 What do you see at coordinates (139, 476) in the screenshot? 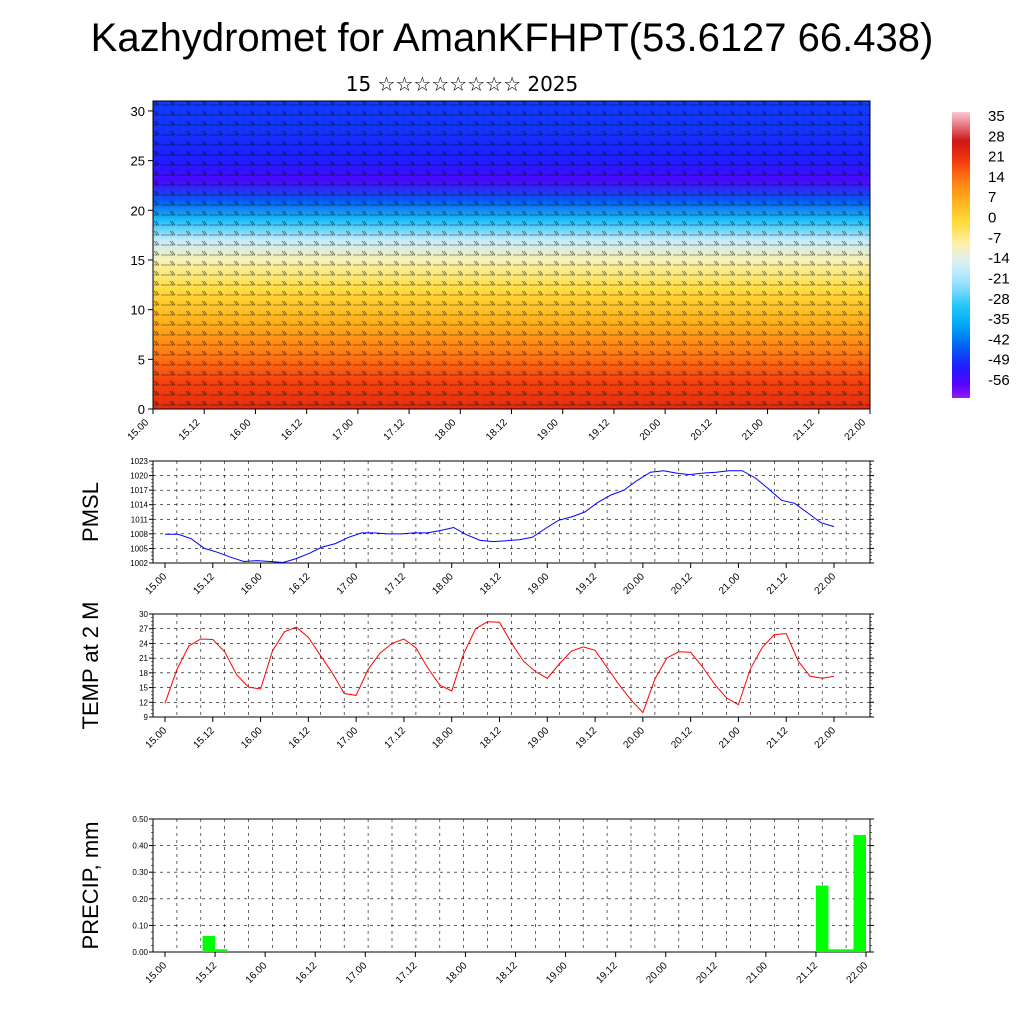
I see `y-tick-label: 1020` at bounding box center [139, 476].